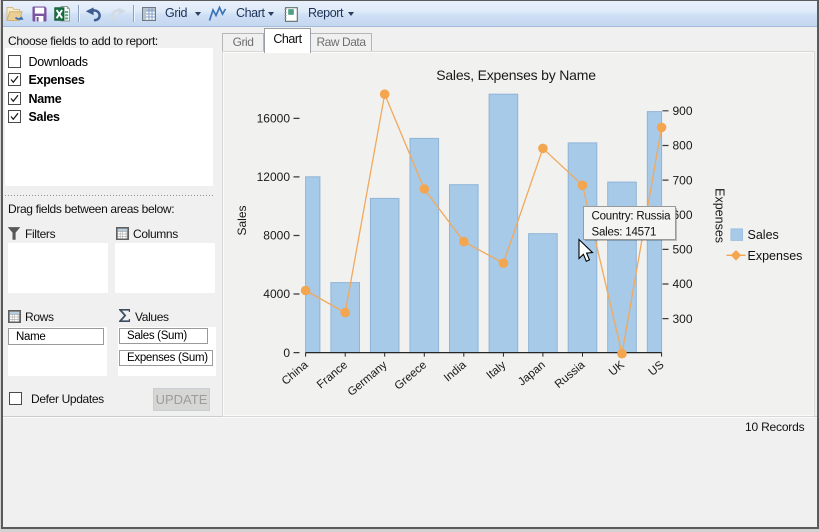  Describe the element at coordinates (683, 215) in the screenshot. I see `svg-text: 600` at that location.